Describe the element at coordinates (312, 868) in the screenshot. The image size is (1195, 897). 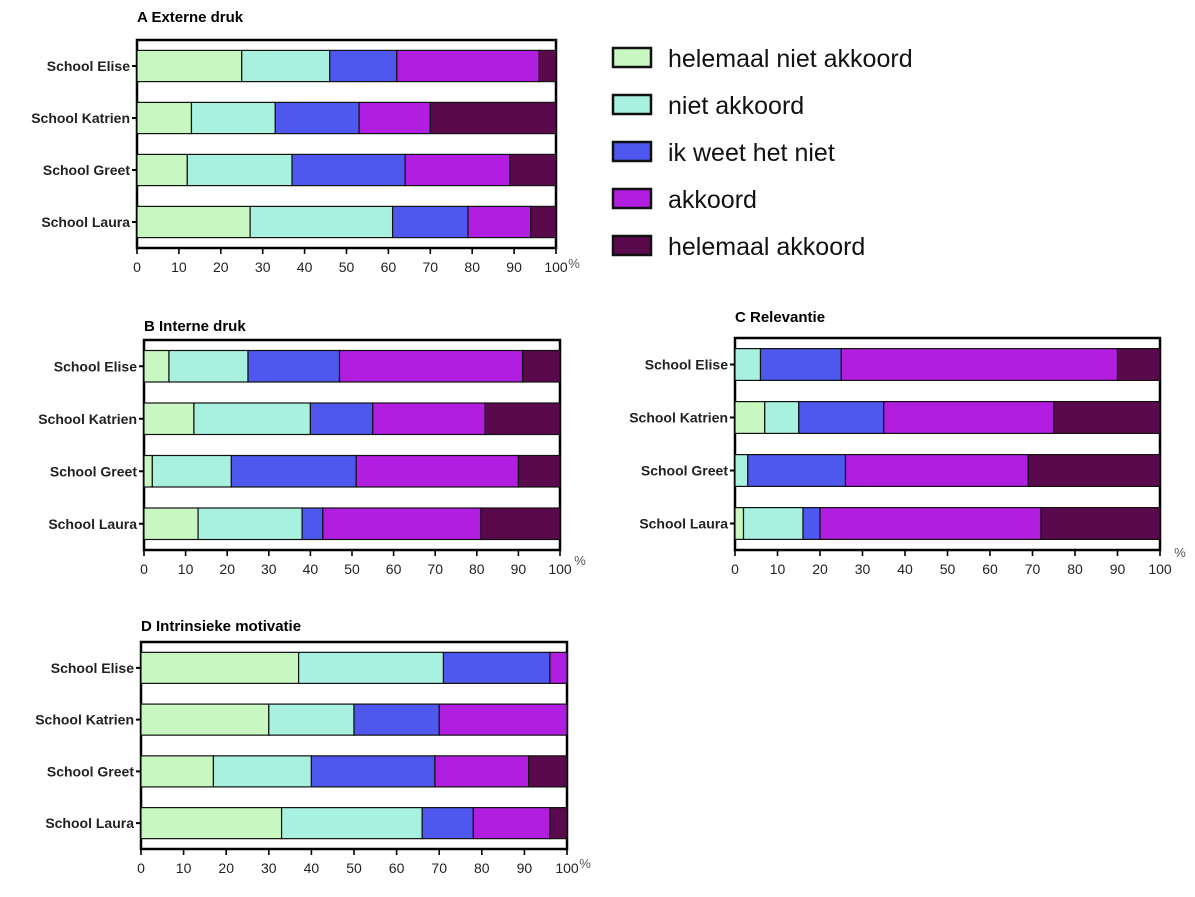
I see `x-tick-label: 40` at that location.